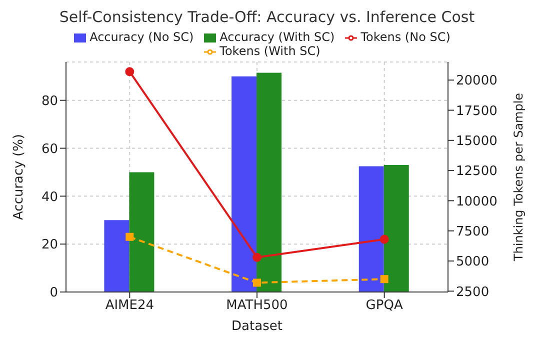 Image resolution: width=534 pixels, height=346 pixels. Describe the element at coordinates (49, 197) in the screenshot. I see `y-tick-label: 40` at that location.